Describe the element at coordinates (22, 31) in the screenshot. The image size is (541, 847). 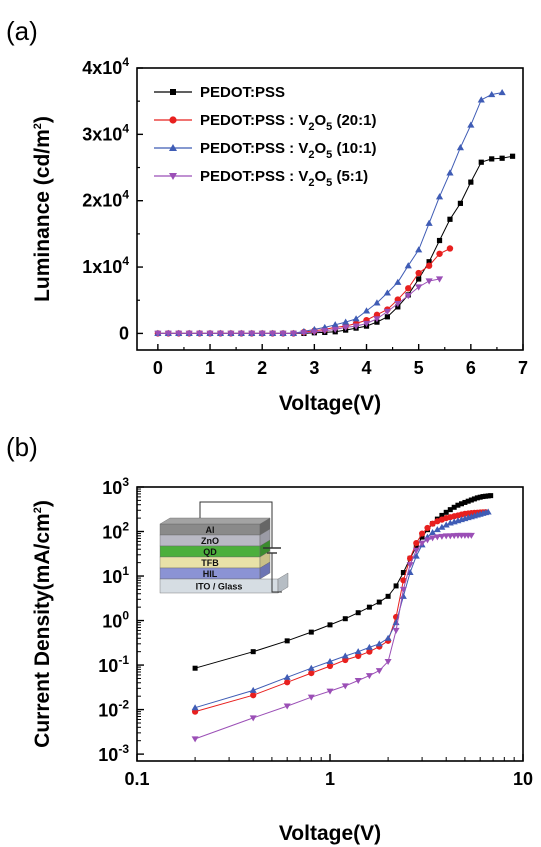
I see `panel-a-label: (a)` at that location.